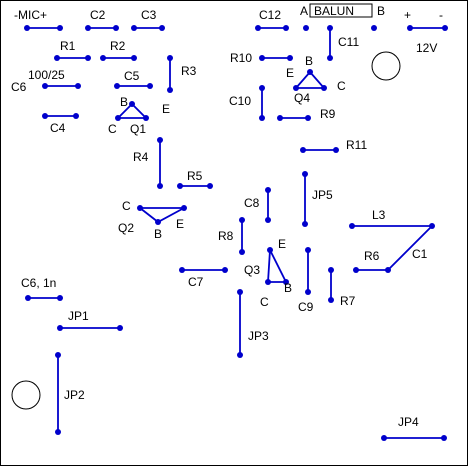  I want to click on jp5-label: JP5, so click(322, 195).